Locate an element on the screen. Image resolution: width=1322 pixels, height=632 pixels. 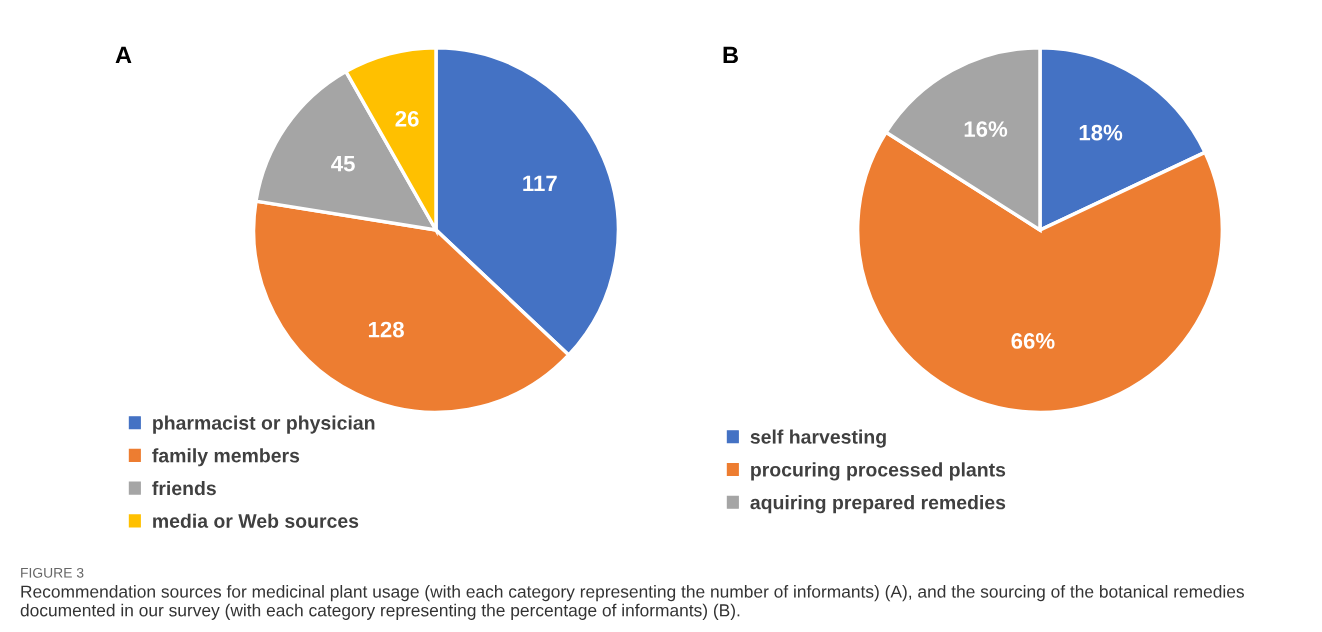
caption: FIGURE 3 is located at coordinates (52, 572).